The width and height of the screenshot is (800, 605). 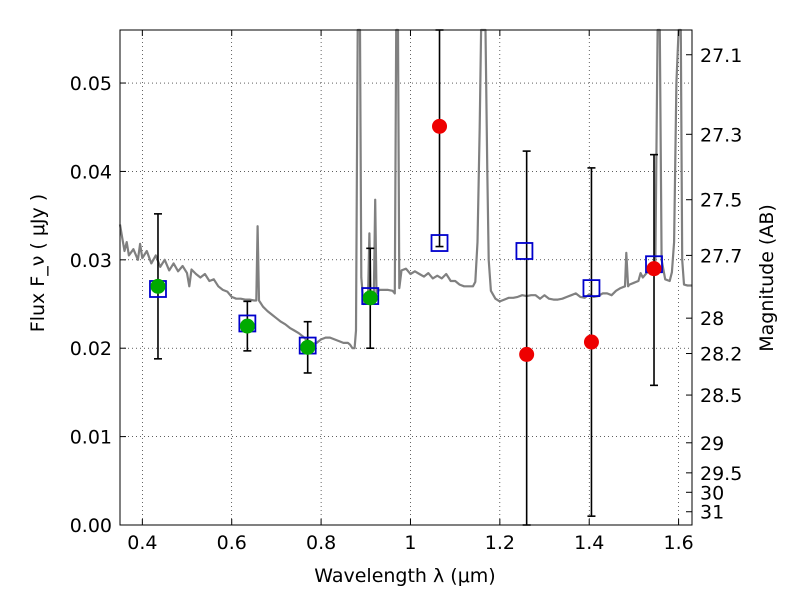 What do you see at coordinates (91, 84) in the screenshot?
I see `y-tick-label: 0.05` at bounding box center [91, 84].